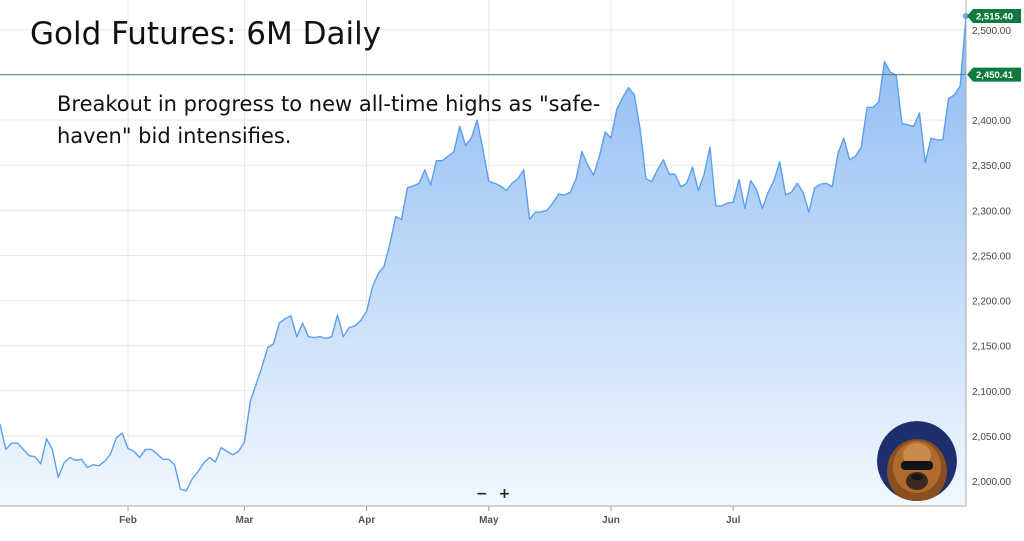 The height and width of the screenshot is (541, 1024). Describe the element at coordinates (991, 347) in the screenshot. I see `y-tick-label: 2,150.00` at that location.